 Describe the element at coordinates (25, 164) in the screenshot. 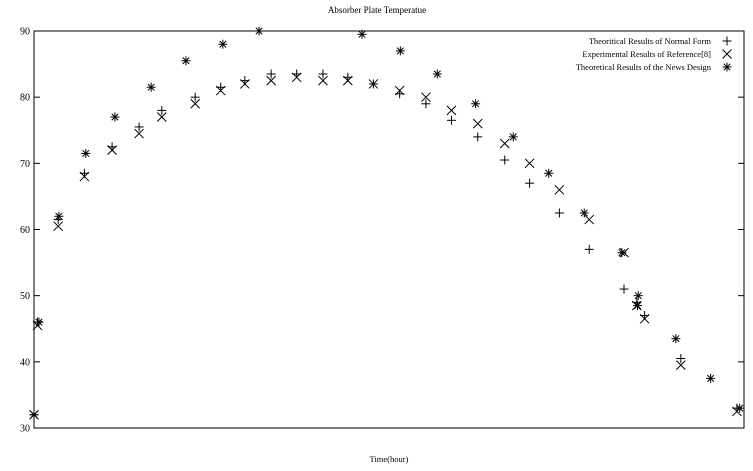

I see `y-tick-label: 70` at that location.